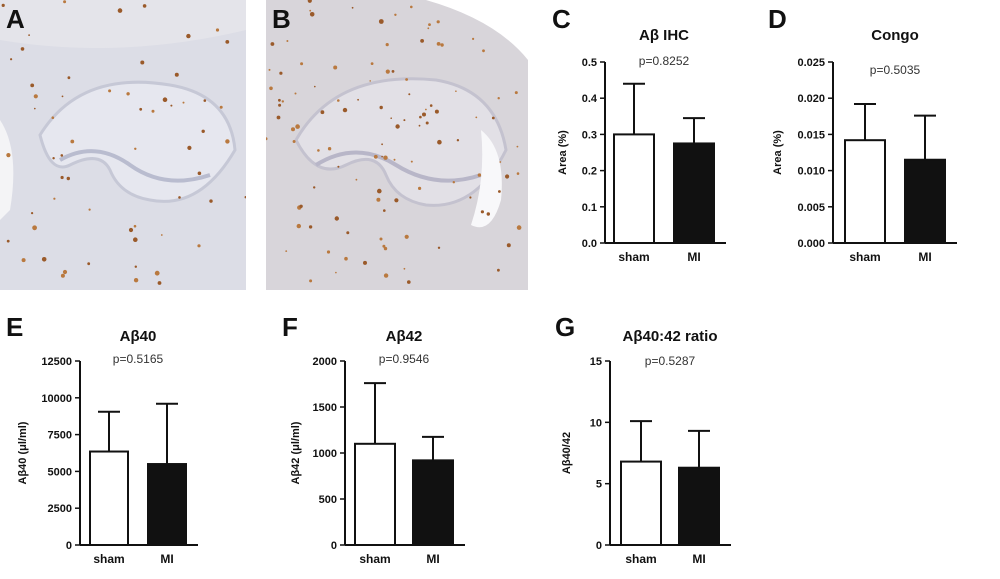 This screenshot has height=579, width=1000. Describe the element at coordinates (565, 327) in the screenshot. I see `panel-label-g: G` at that location.